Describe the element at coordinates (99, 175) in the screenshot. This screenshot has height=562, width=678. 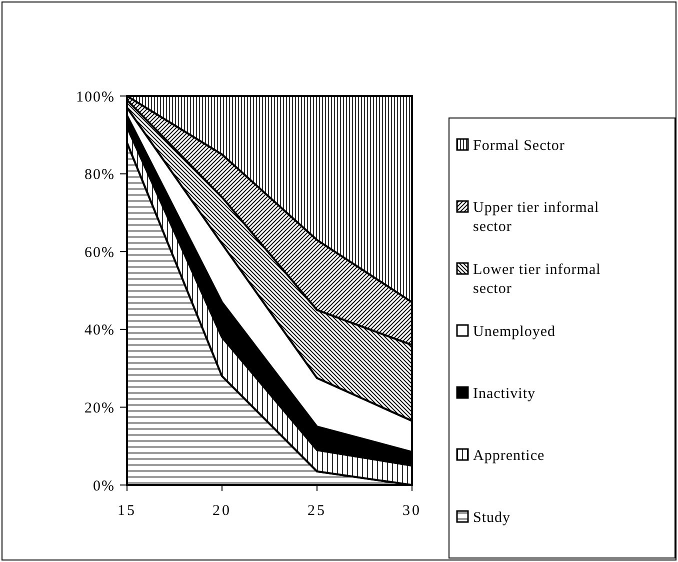
I see `y-tick-label: 80%` at that location.